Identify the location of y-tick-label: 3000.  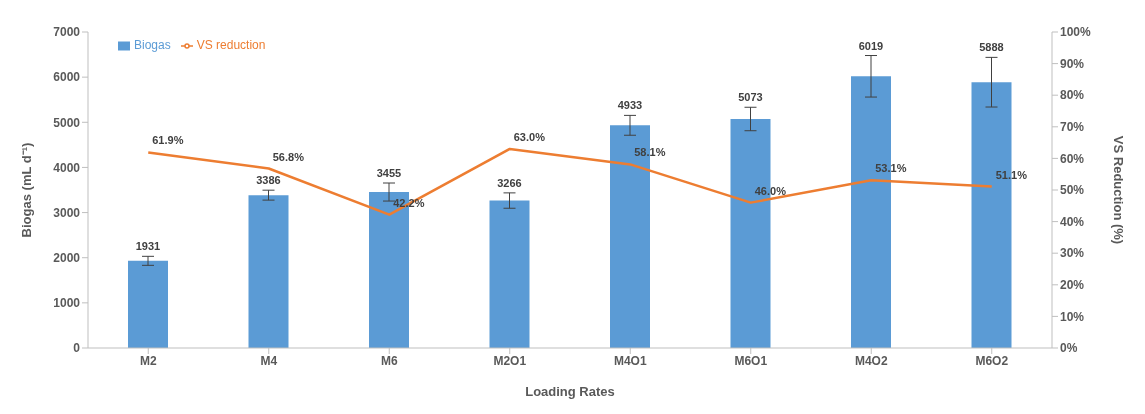
(67, 212).